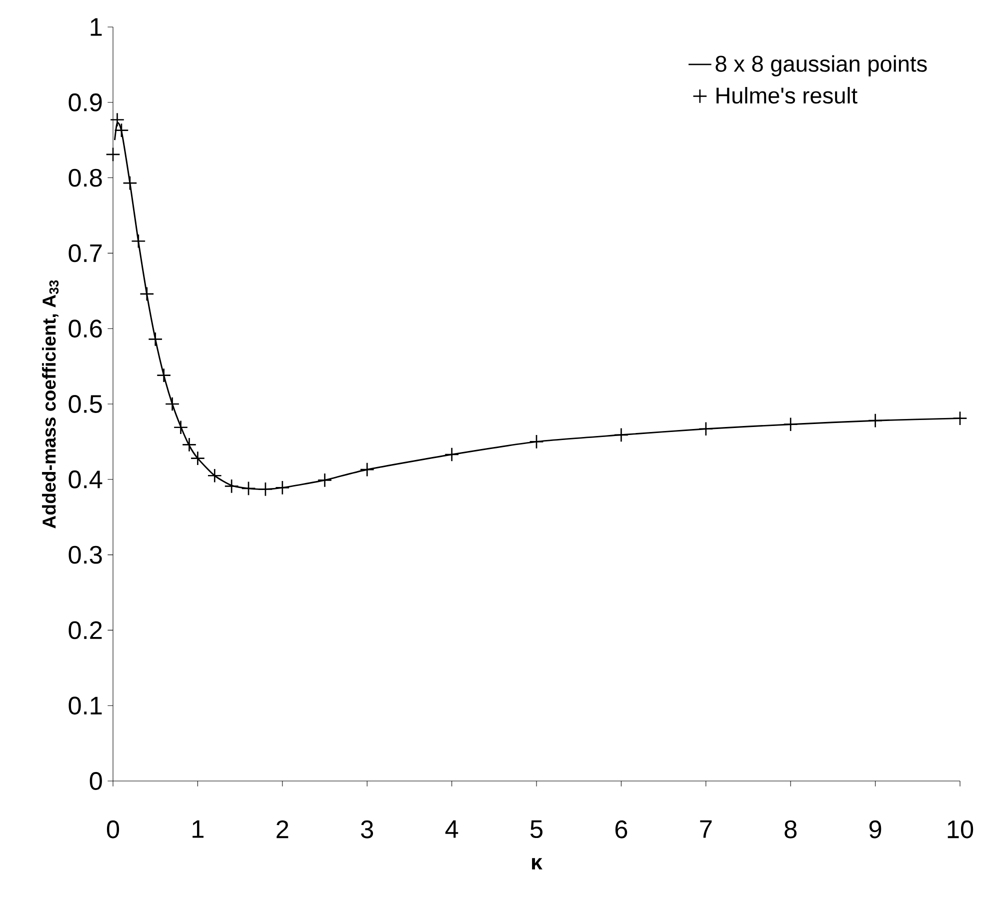 This screenshot has height=897, width=981. Describe the element at coordinates (706, 829) in the screenshot. I see `x-tick-label: 7` at that location.